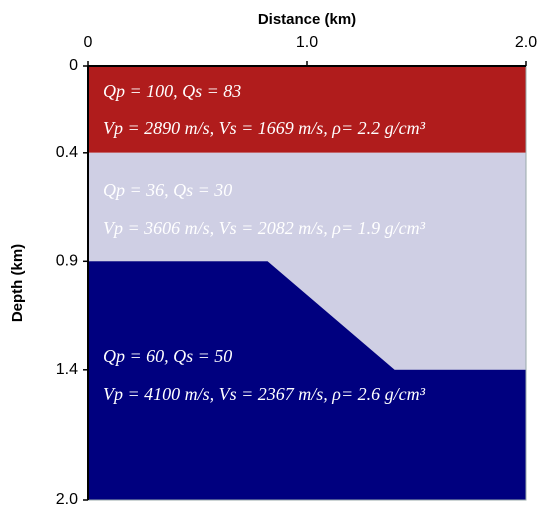 The image size is (550, 518). What do you see at coordinates (73, 65) in the screenshot?
I see `y-tick-label: 0` at bounding box center [73, 65].